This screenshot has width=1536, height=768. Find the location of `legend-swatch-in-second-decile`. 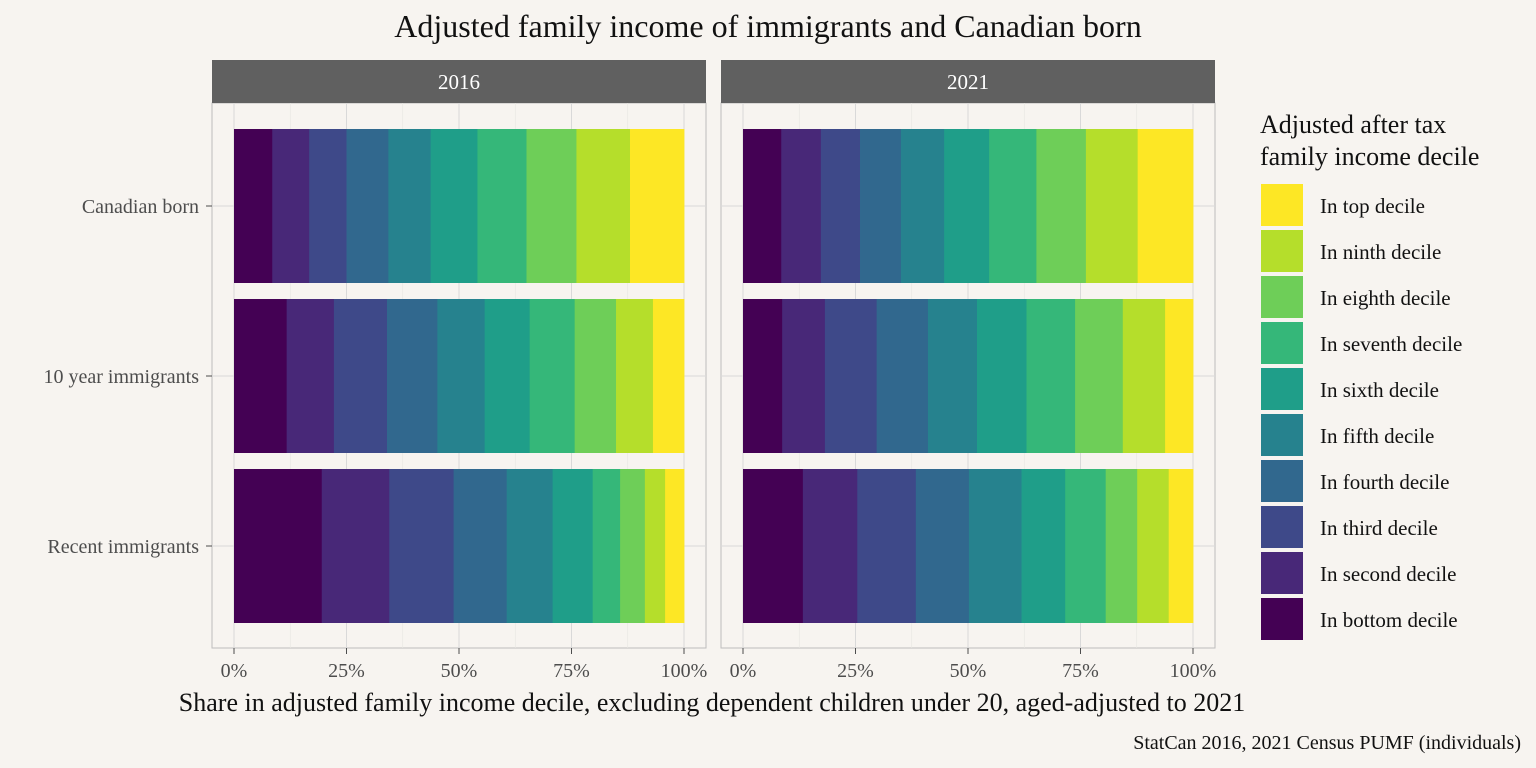

legend-swatch-in-second-decile is located at coordinates (1282, 573).